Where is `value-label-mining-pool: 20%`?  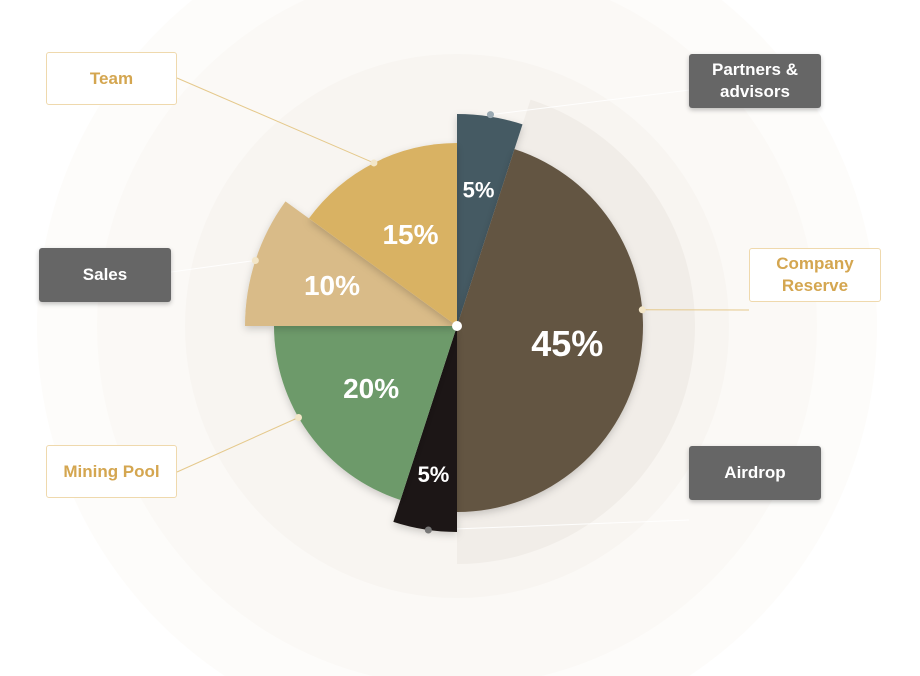
value-label-mining-pool: 20% is located at coordinates (371, 388).